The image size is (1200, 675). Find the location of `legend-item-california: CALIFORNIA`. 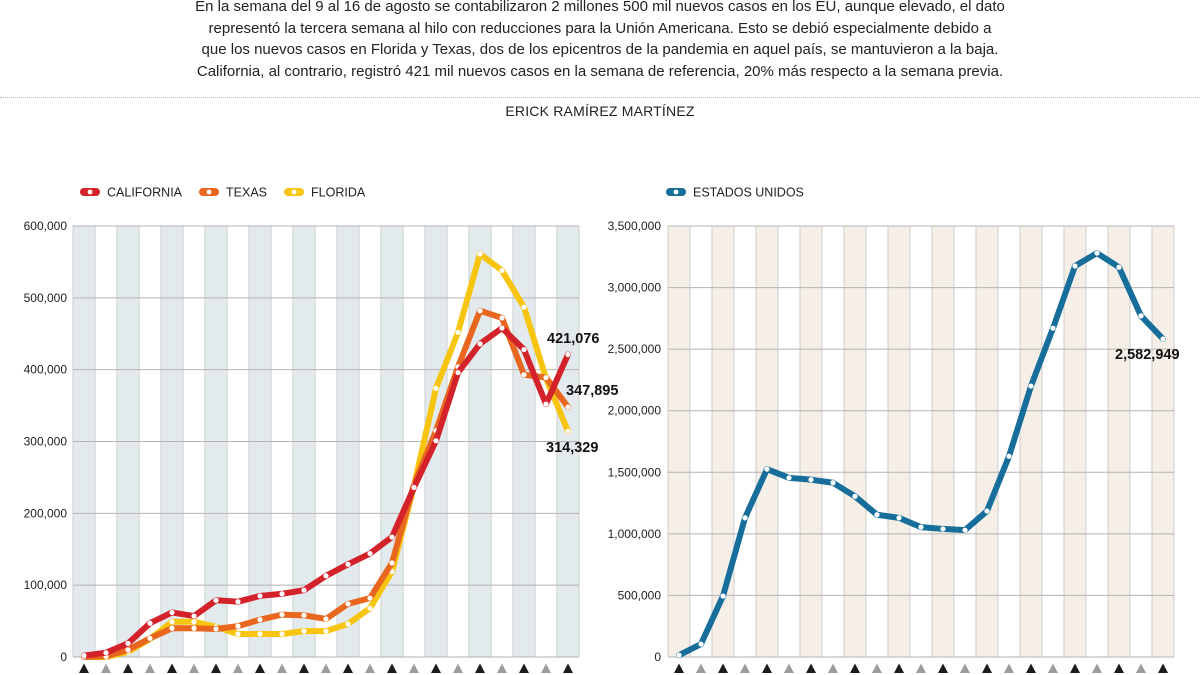

legend-item-california: CALIFORNIA is located at coordinates (131, 193).